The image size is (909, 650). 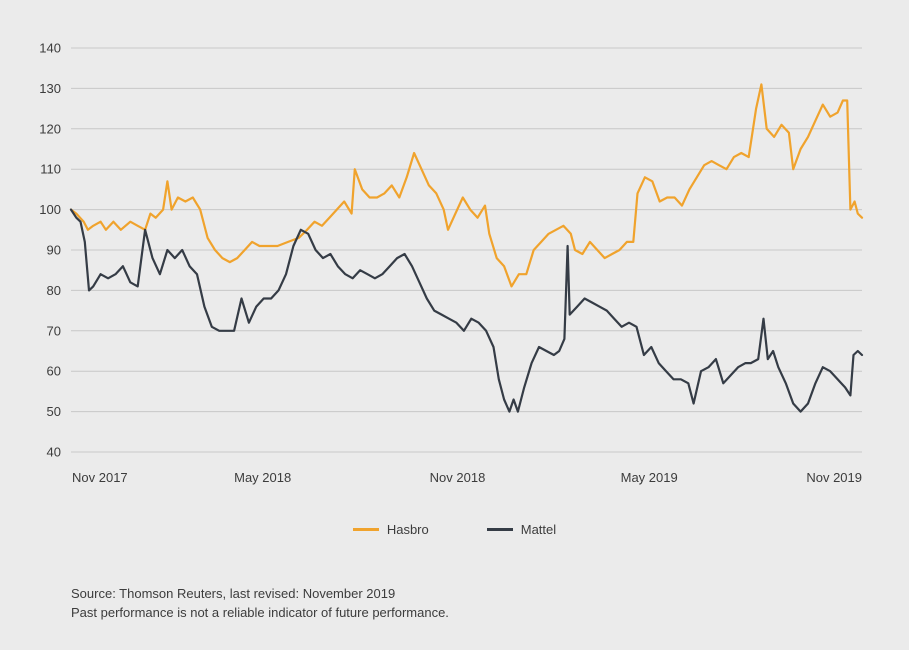 What do you see at coordinates (538, 529) in the screenshot?
I see `legend-label-mattel: Mattel` at bounding box center [538, 529].